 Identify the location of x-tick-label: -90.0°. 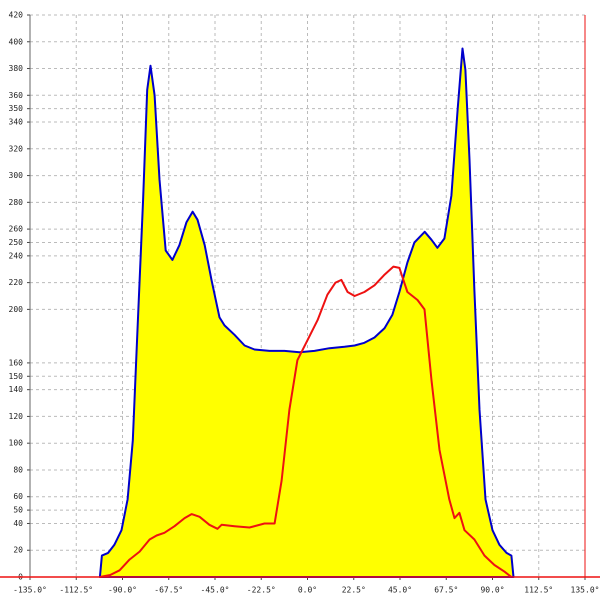
(122, 590).